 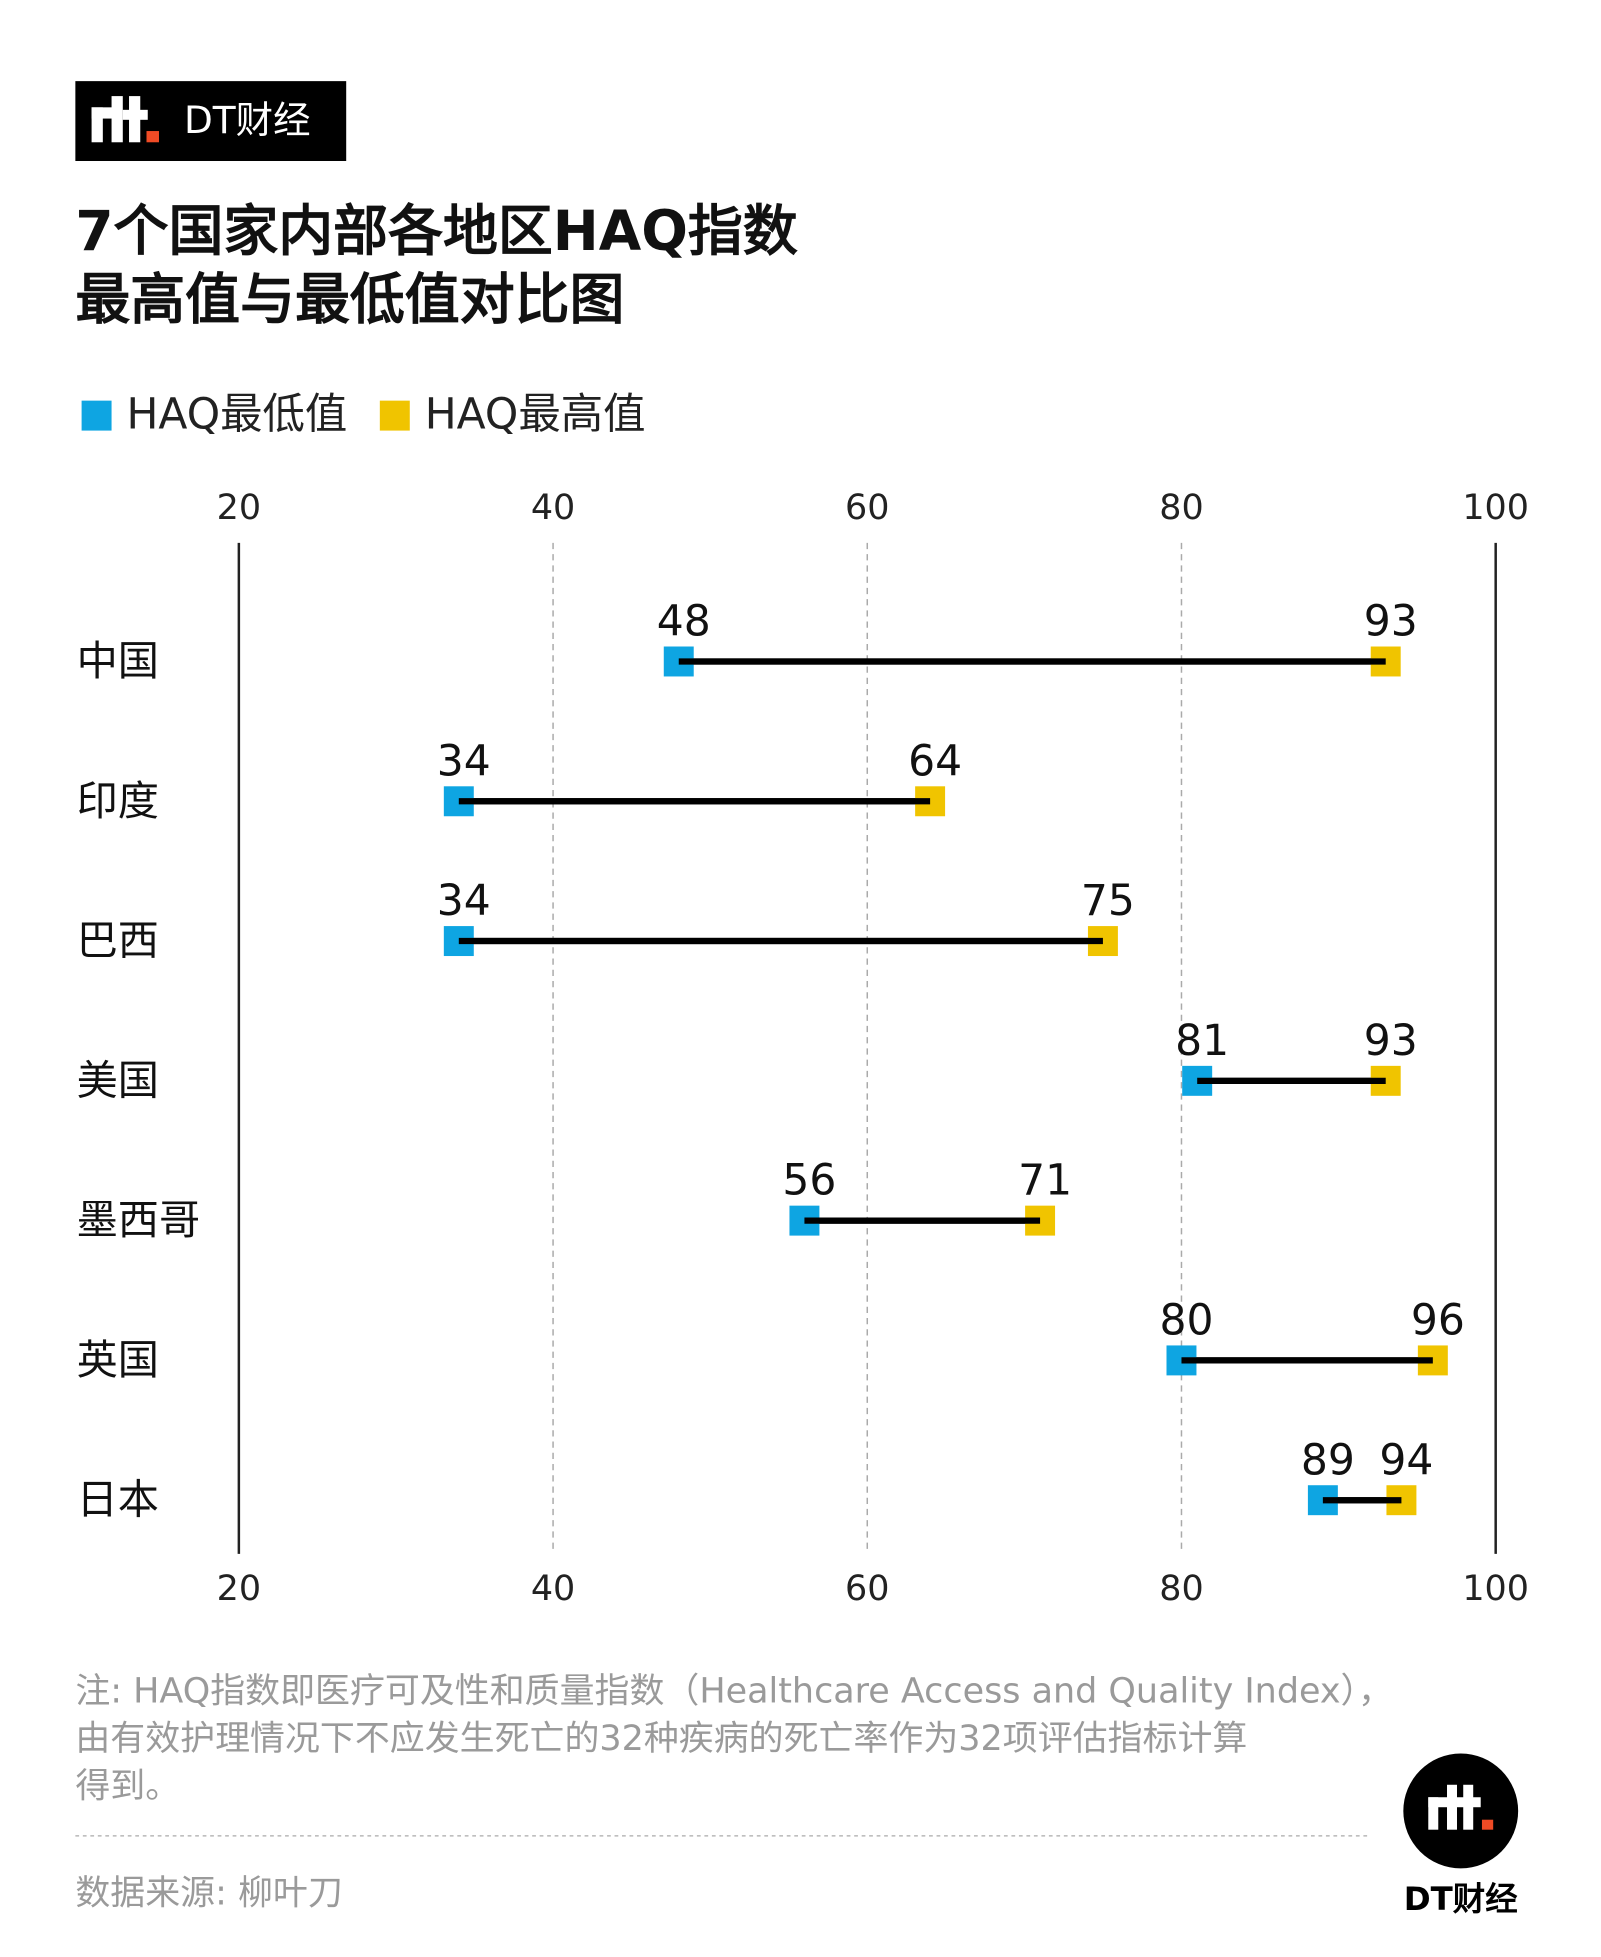 I want to click on value-label: 94, so click(x=1406, y=1460).